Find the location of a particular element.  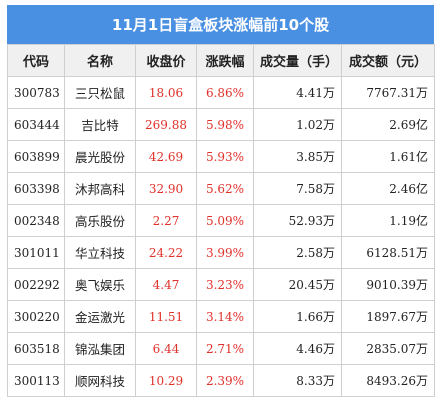

cell-close-price: 2.27 is located at coordinates (166, 220).